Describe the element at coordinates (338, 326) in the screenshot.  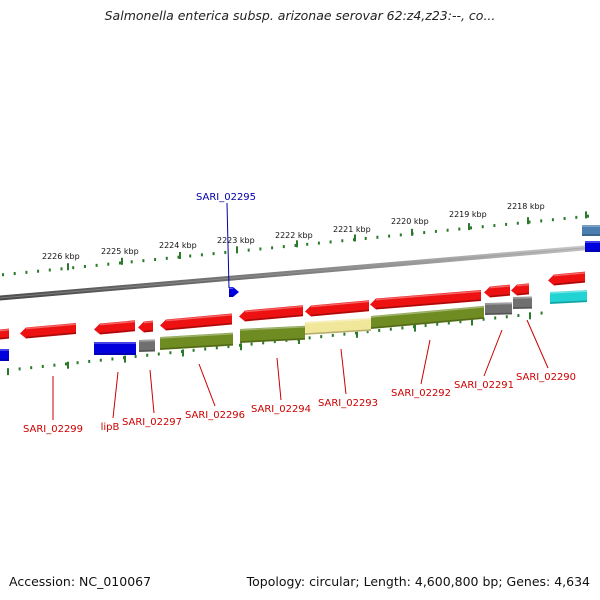
I see `yellow-block` at that location.